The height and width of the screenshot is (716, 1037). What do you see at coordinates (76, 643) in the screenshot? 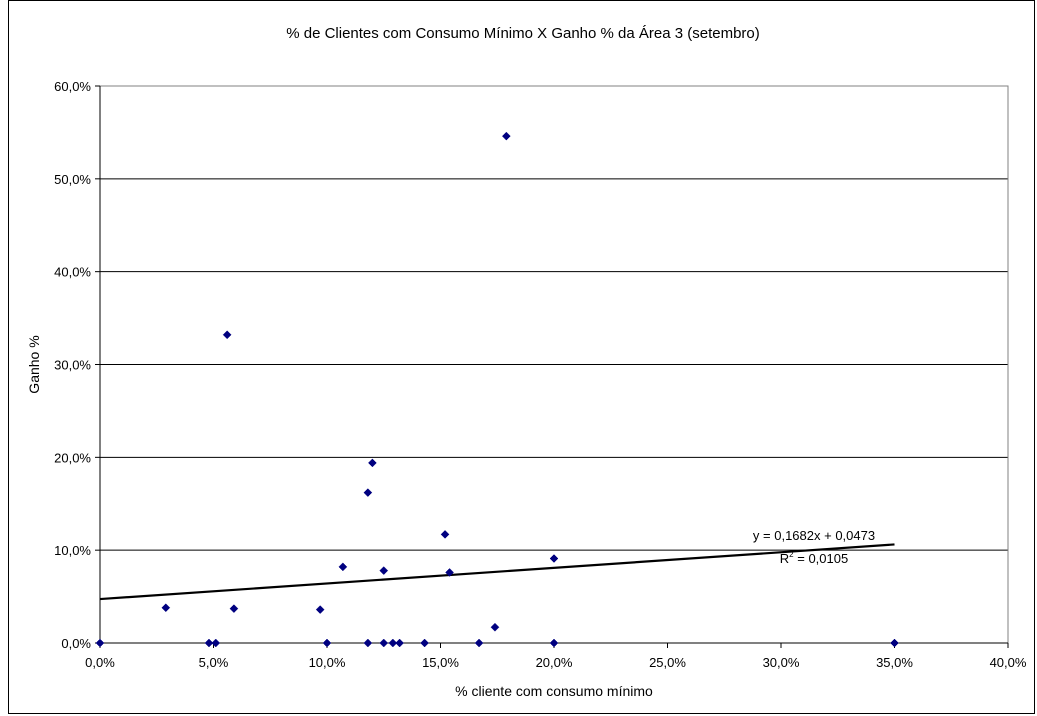
I see `y-tick-label: 0,0%` at bounding box center [76, 643].